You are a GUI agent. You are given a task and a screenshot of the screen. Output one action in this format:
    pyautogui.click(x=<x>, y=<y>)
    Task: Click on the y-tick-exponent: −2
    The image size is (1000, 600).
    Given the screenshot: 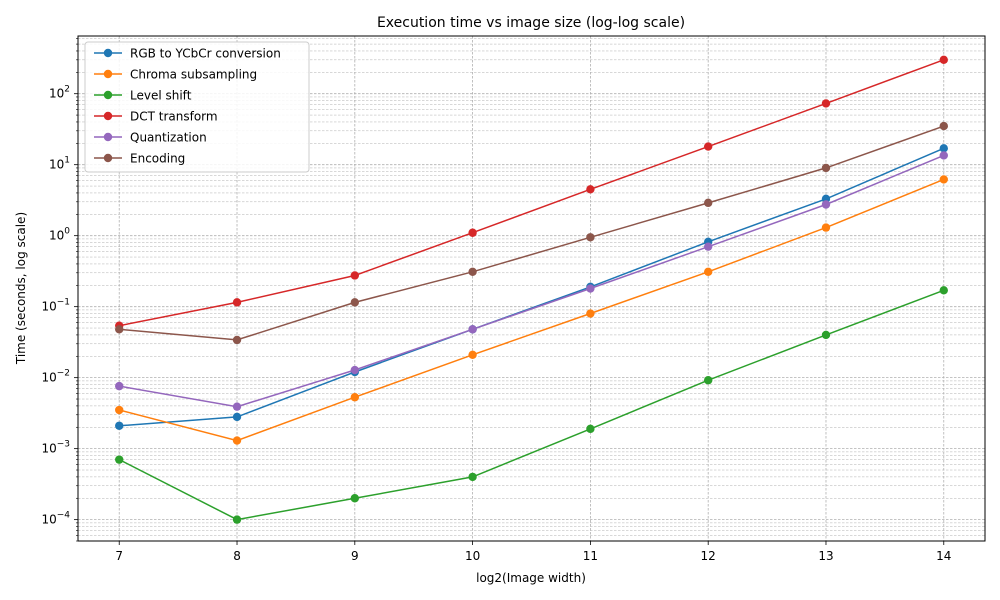 What is the action you would take?
    pyautogui.click(x=63, y=374)
    